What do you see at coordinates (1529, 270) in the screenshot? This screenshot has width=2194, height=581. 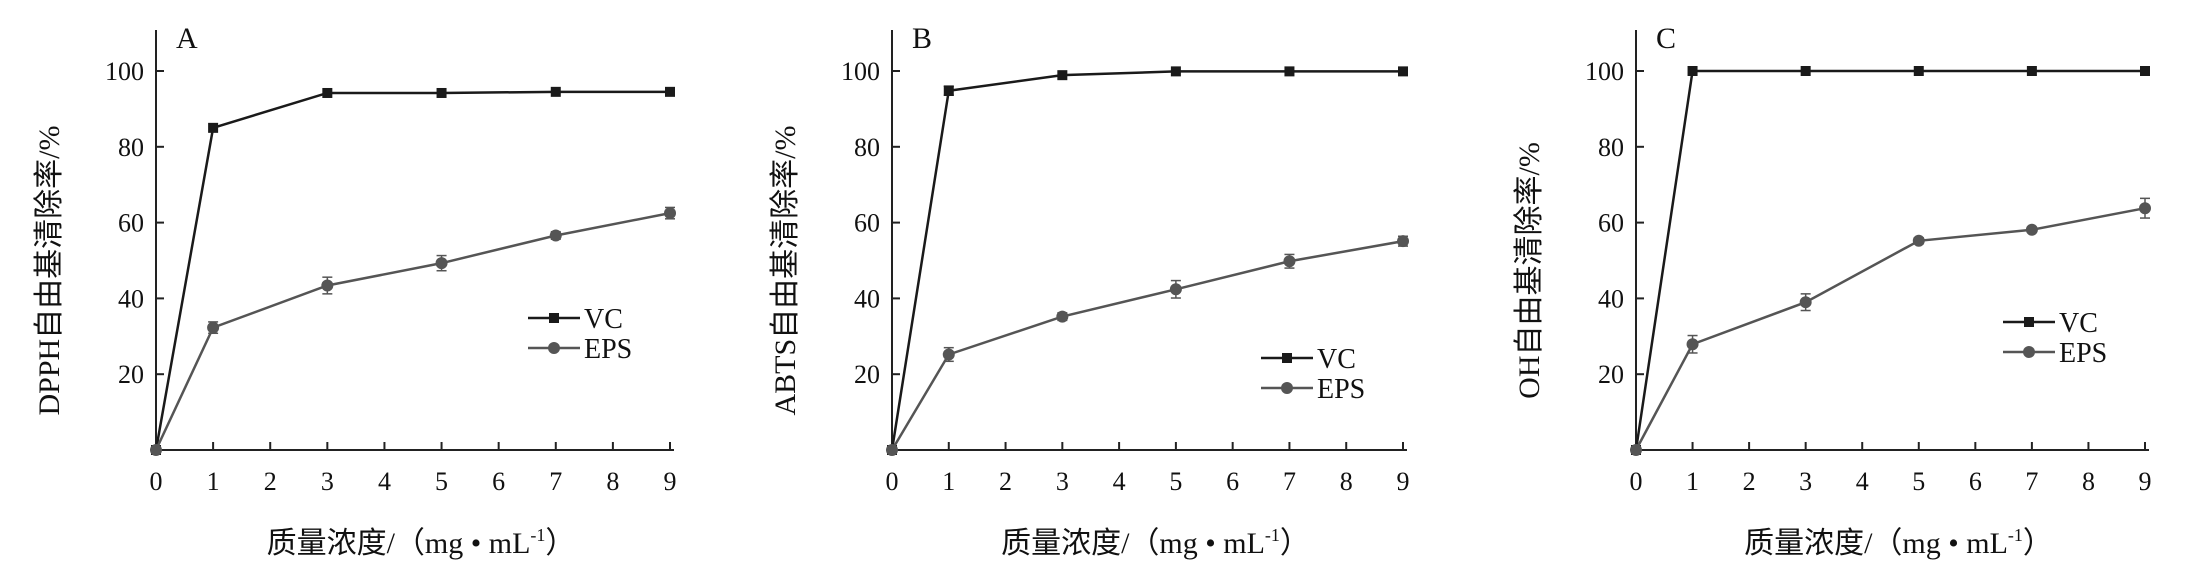 I see `y-axis-title: OH自由基清除率/%` at bounding box center [1529, 270].